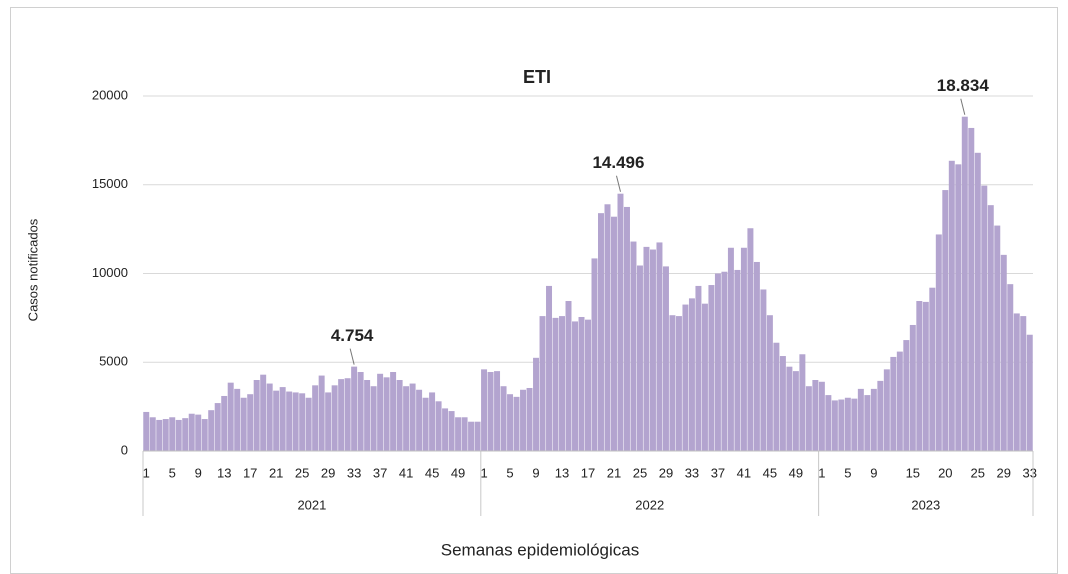 This screenshot has height=574, width=1068. I want to click on chart-title: ETI, so click(537, 77).